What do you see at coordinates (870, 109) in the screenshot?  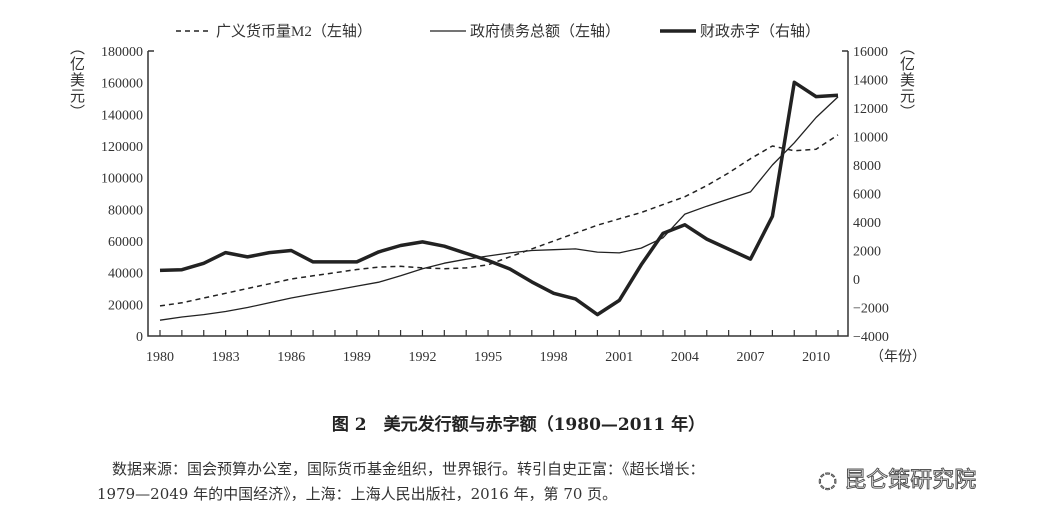 I see `y-right-tick-label: 12000` at bounding box center [870, 109].